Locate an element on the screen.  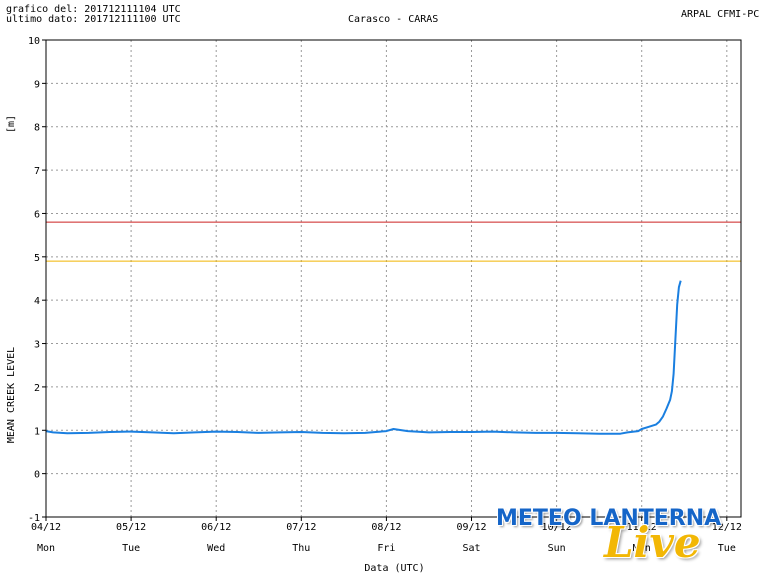
y-tick-label: 2 is located at coordinates (37, 388).